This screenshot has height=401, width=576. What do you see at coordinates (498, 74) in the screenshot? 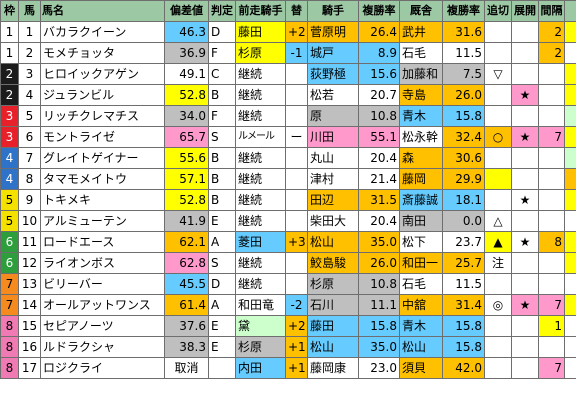
I see `oikiri-mark-icon: ▽` at bounding box center [498, 74].